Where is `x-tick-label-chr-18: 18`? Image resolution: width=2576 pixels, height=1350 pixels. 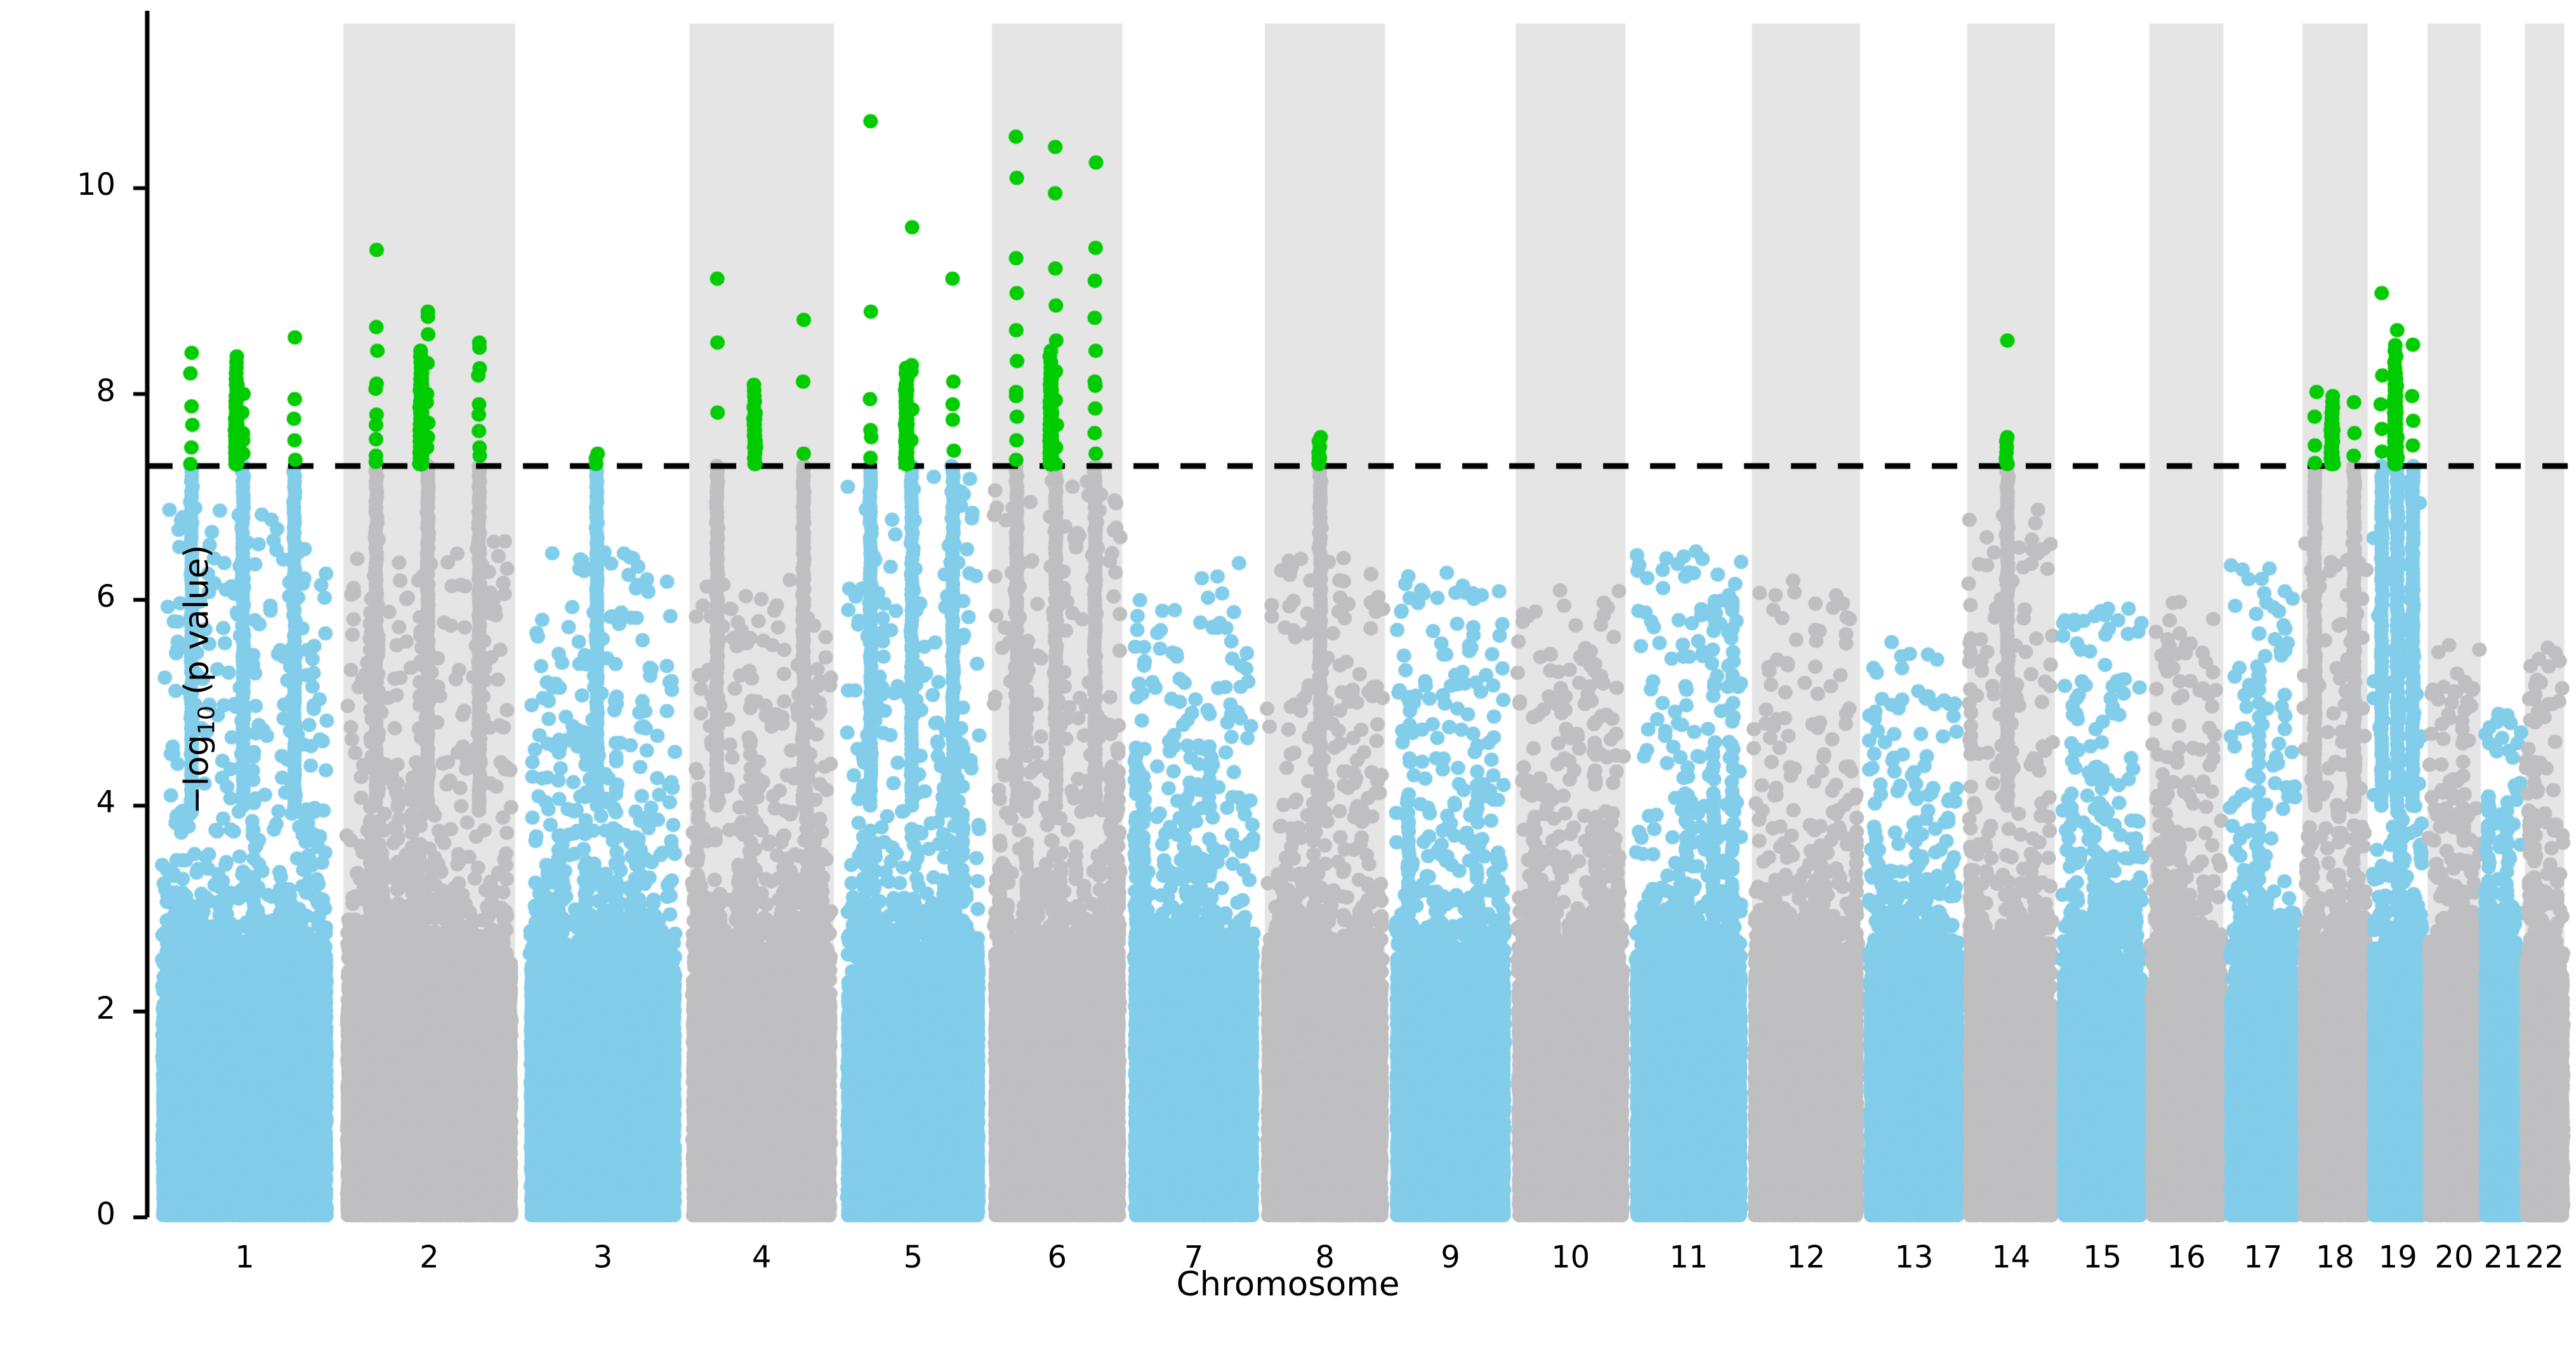 x-tick-label-chr-18: 18 is located at coordinates (2335, 1257).